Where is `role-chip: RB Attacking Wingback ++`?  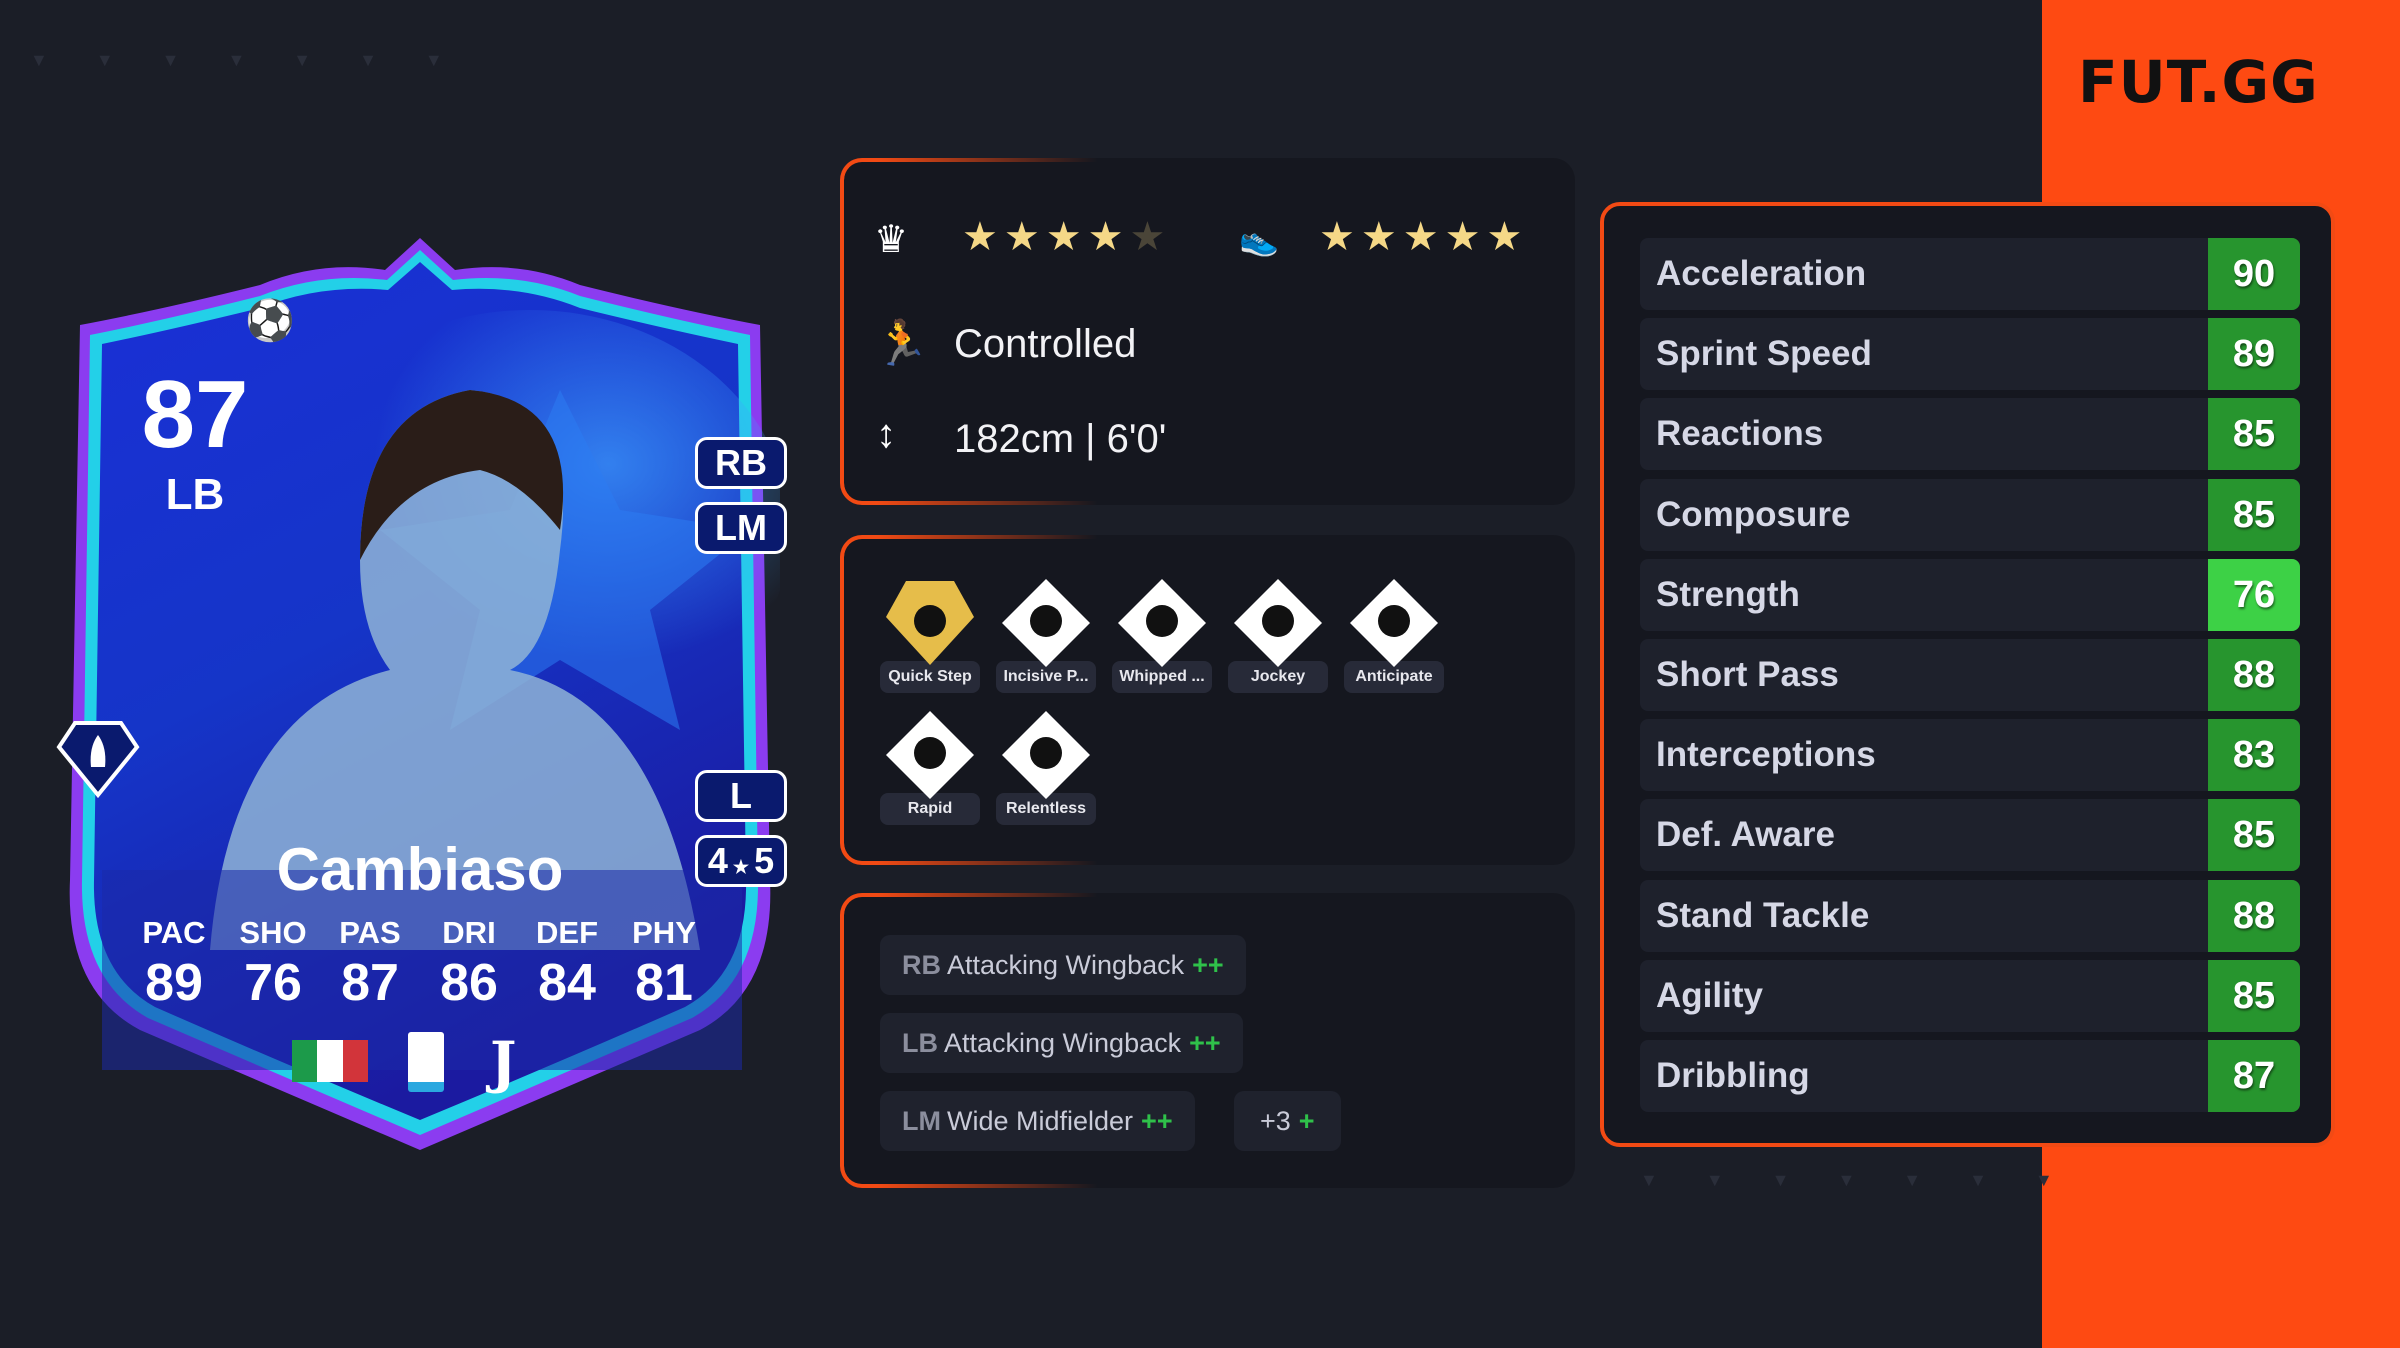 role-chip: RB Attacking Wingback ++ is located at coordinates (1063, 965).